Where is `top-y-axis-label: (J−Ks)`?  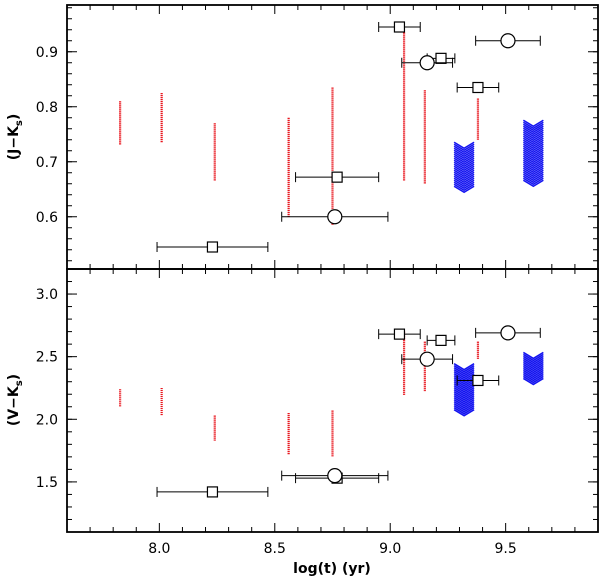 top-y-axis-label: (J−Ks) is located at coordinates (15, 137).